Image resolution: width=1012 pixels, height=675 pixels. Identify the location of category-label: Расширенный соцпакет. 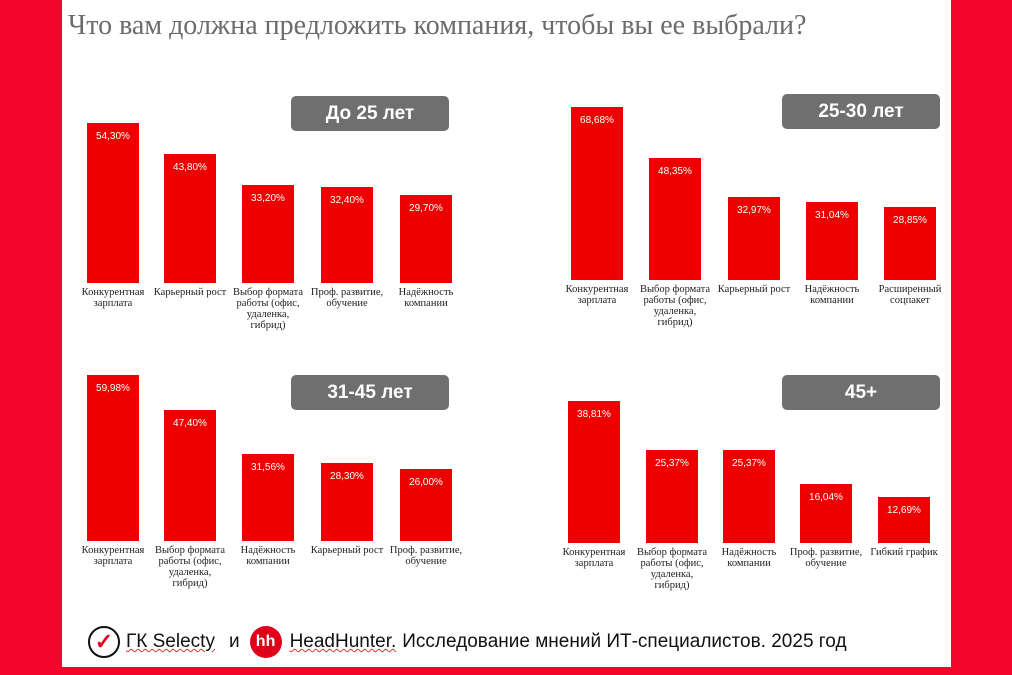
(910, 295).